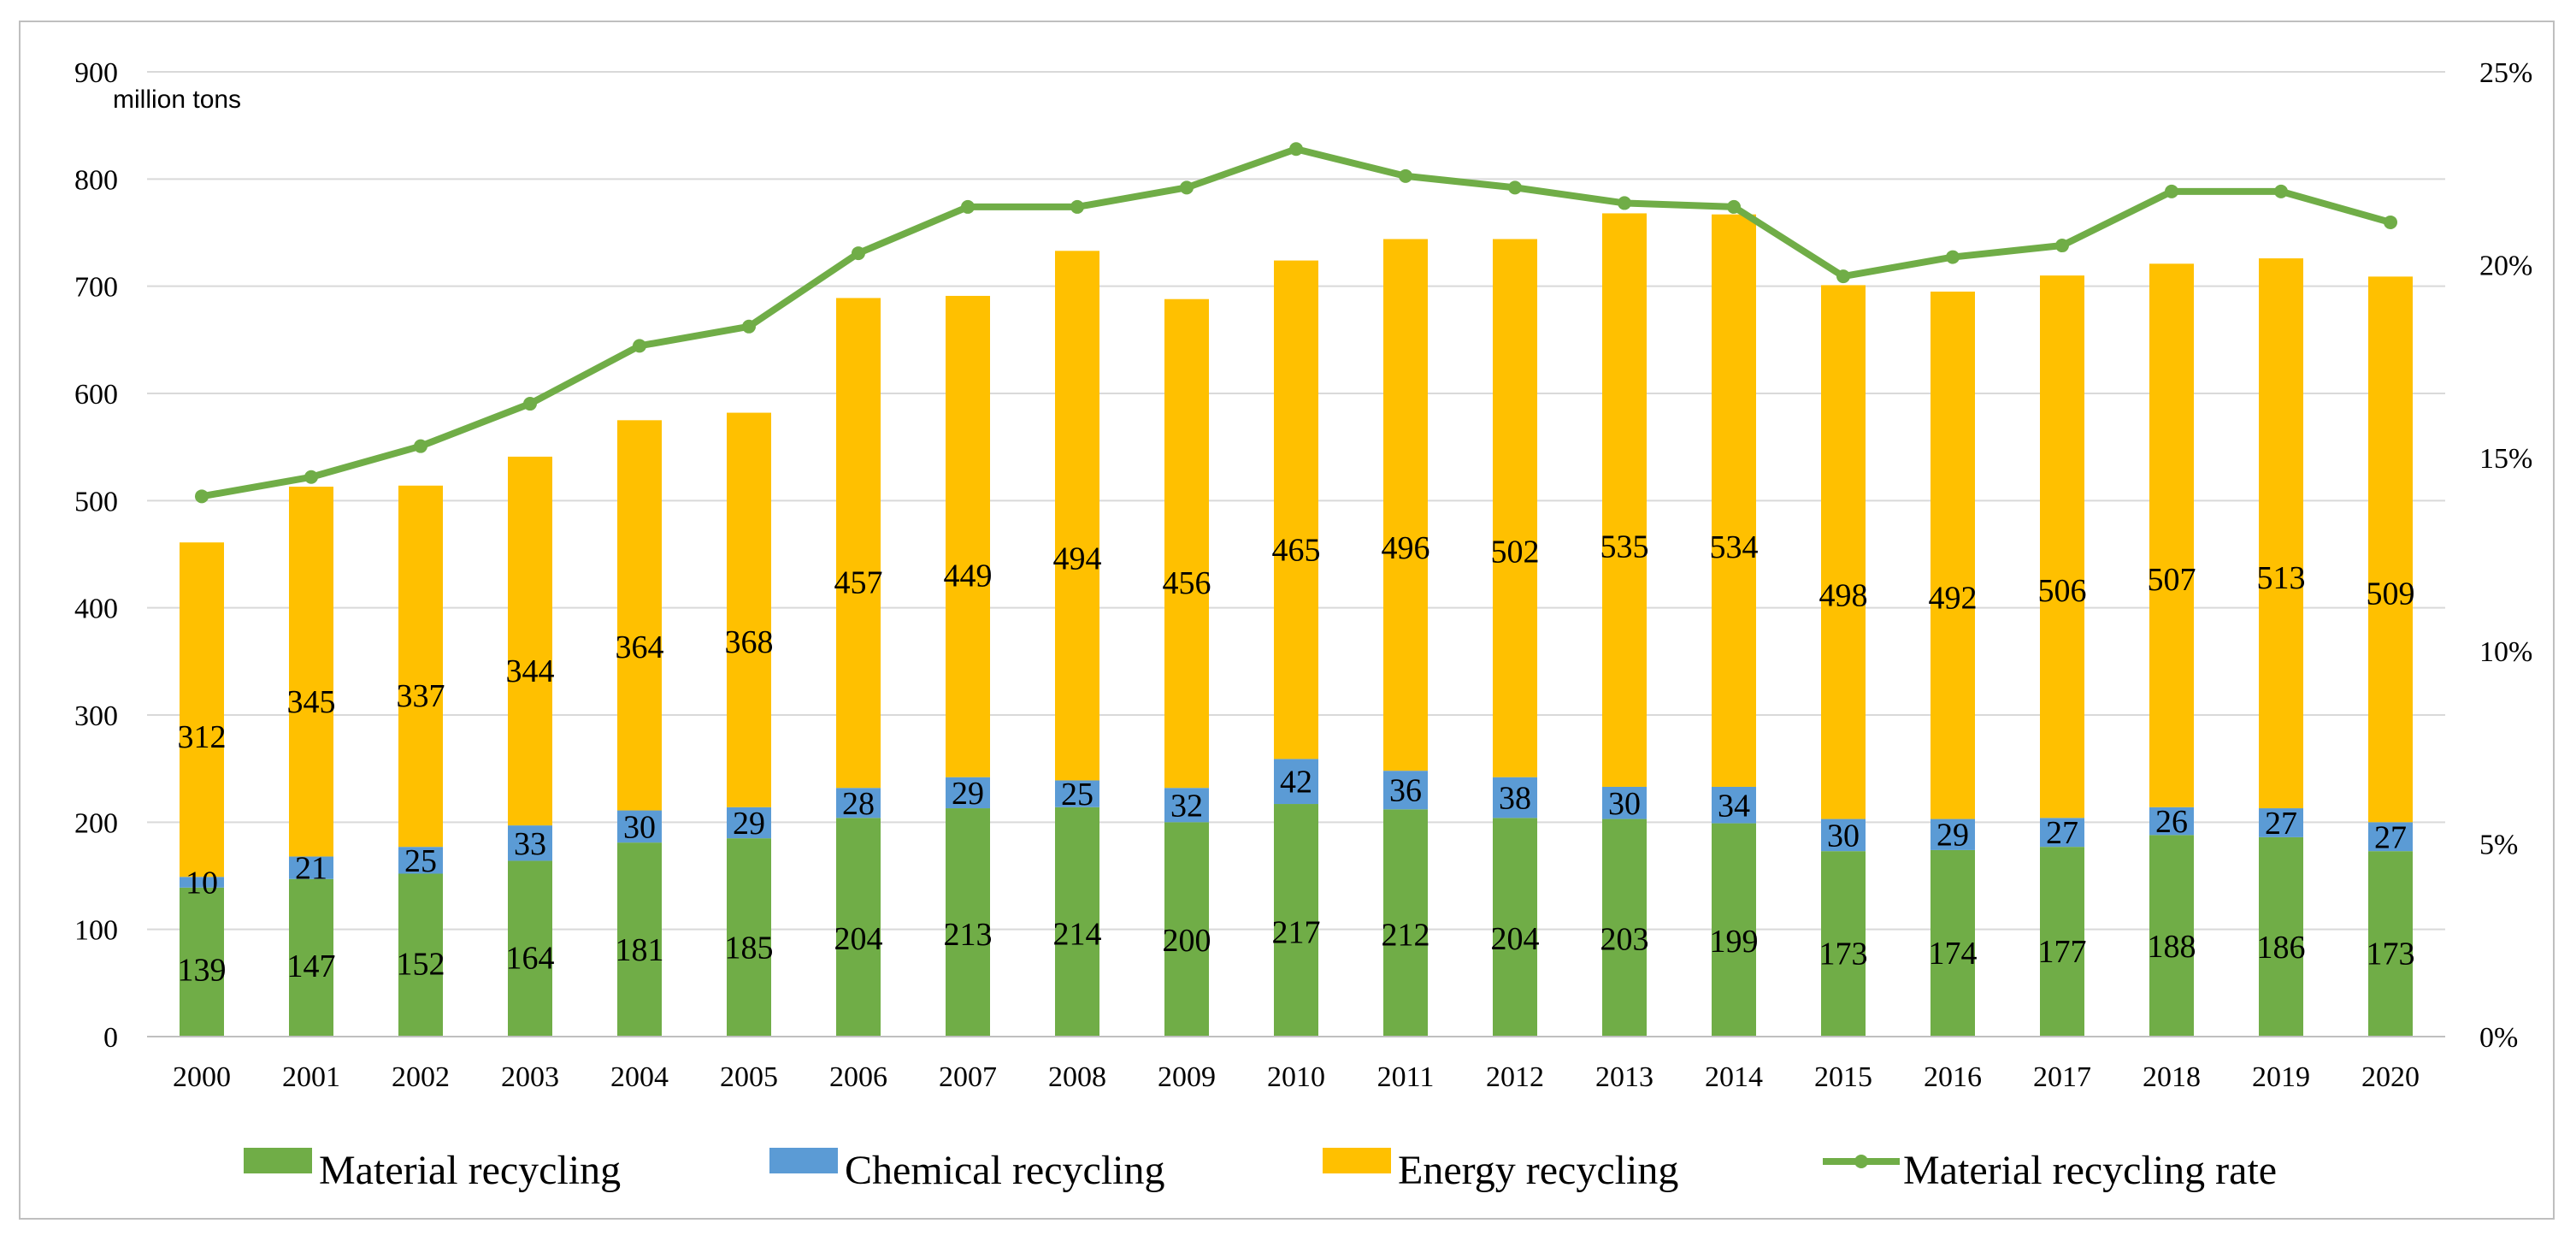 The height and width of the screenshot is (1241, 2576). Describe the element at coordinates (1187, 941) in the screenshot. I see `data-label: 200` at that location.